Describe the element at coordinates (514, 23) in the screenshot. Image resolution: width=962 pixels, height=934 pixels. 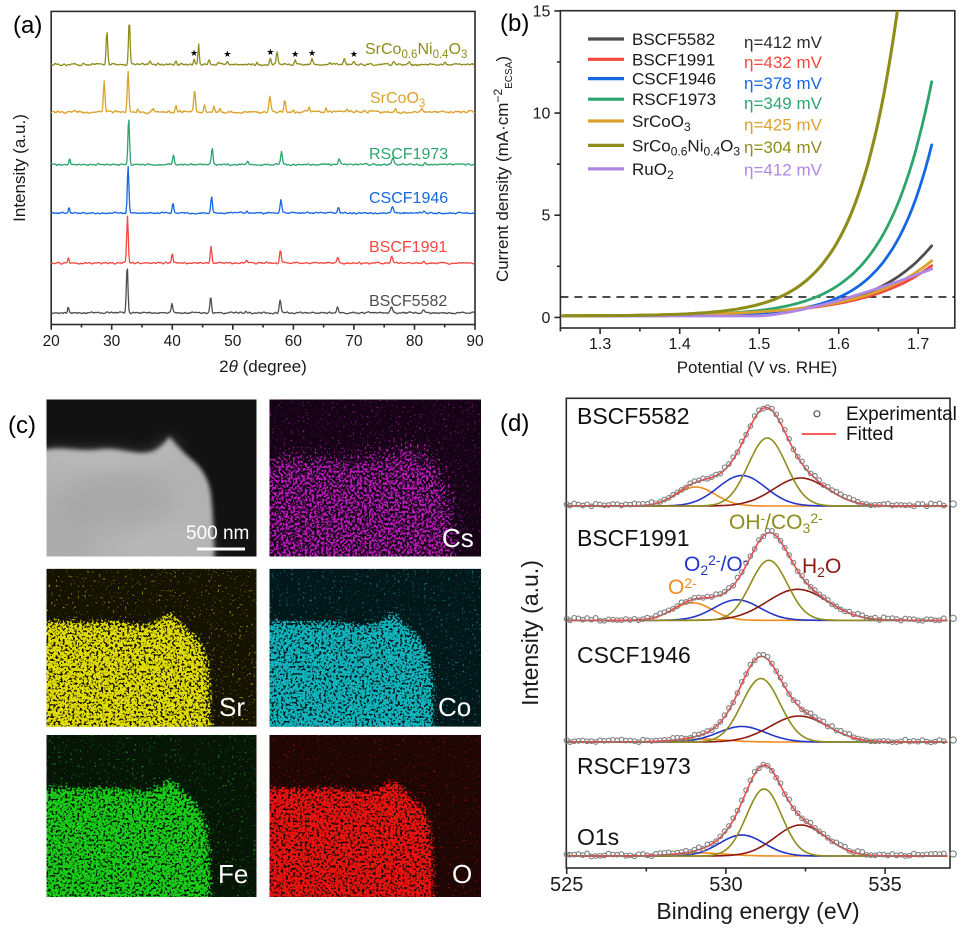
I see `svg-text: (b)` at that location.